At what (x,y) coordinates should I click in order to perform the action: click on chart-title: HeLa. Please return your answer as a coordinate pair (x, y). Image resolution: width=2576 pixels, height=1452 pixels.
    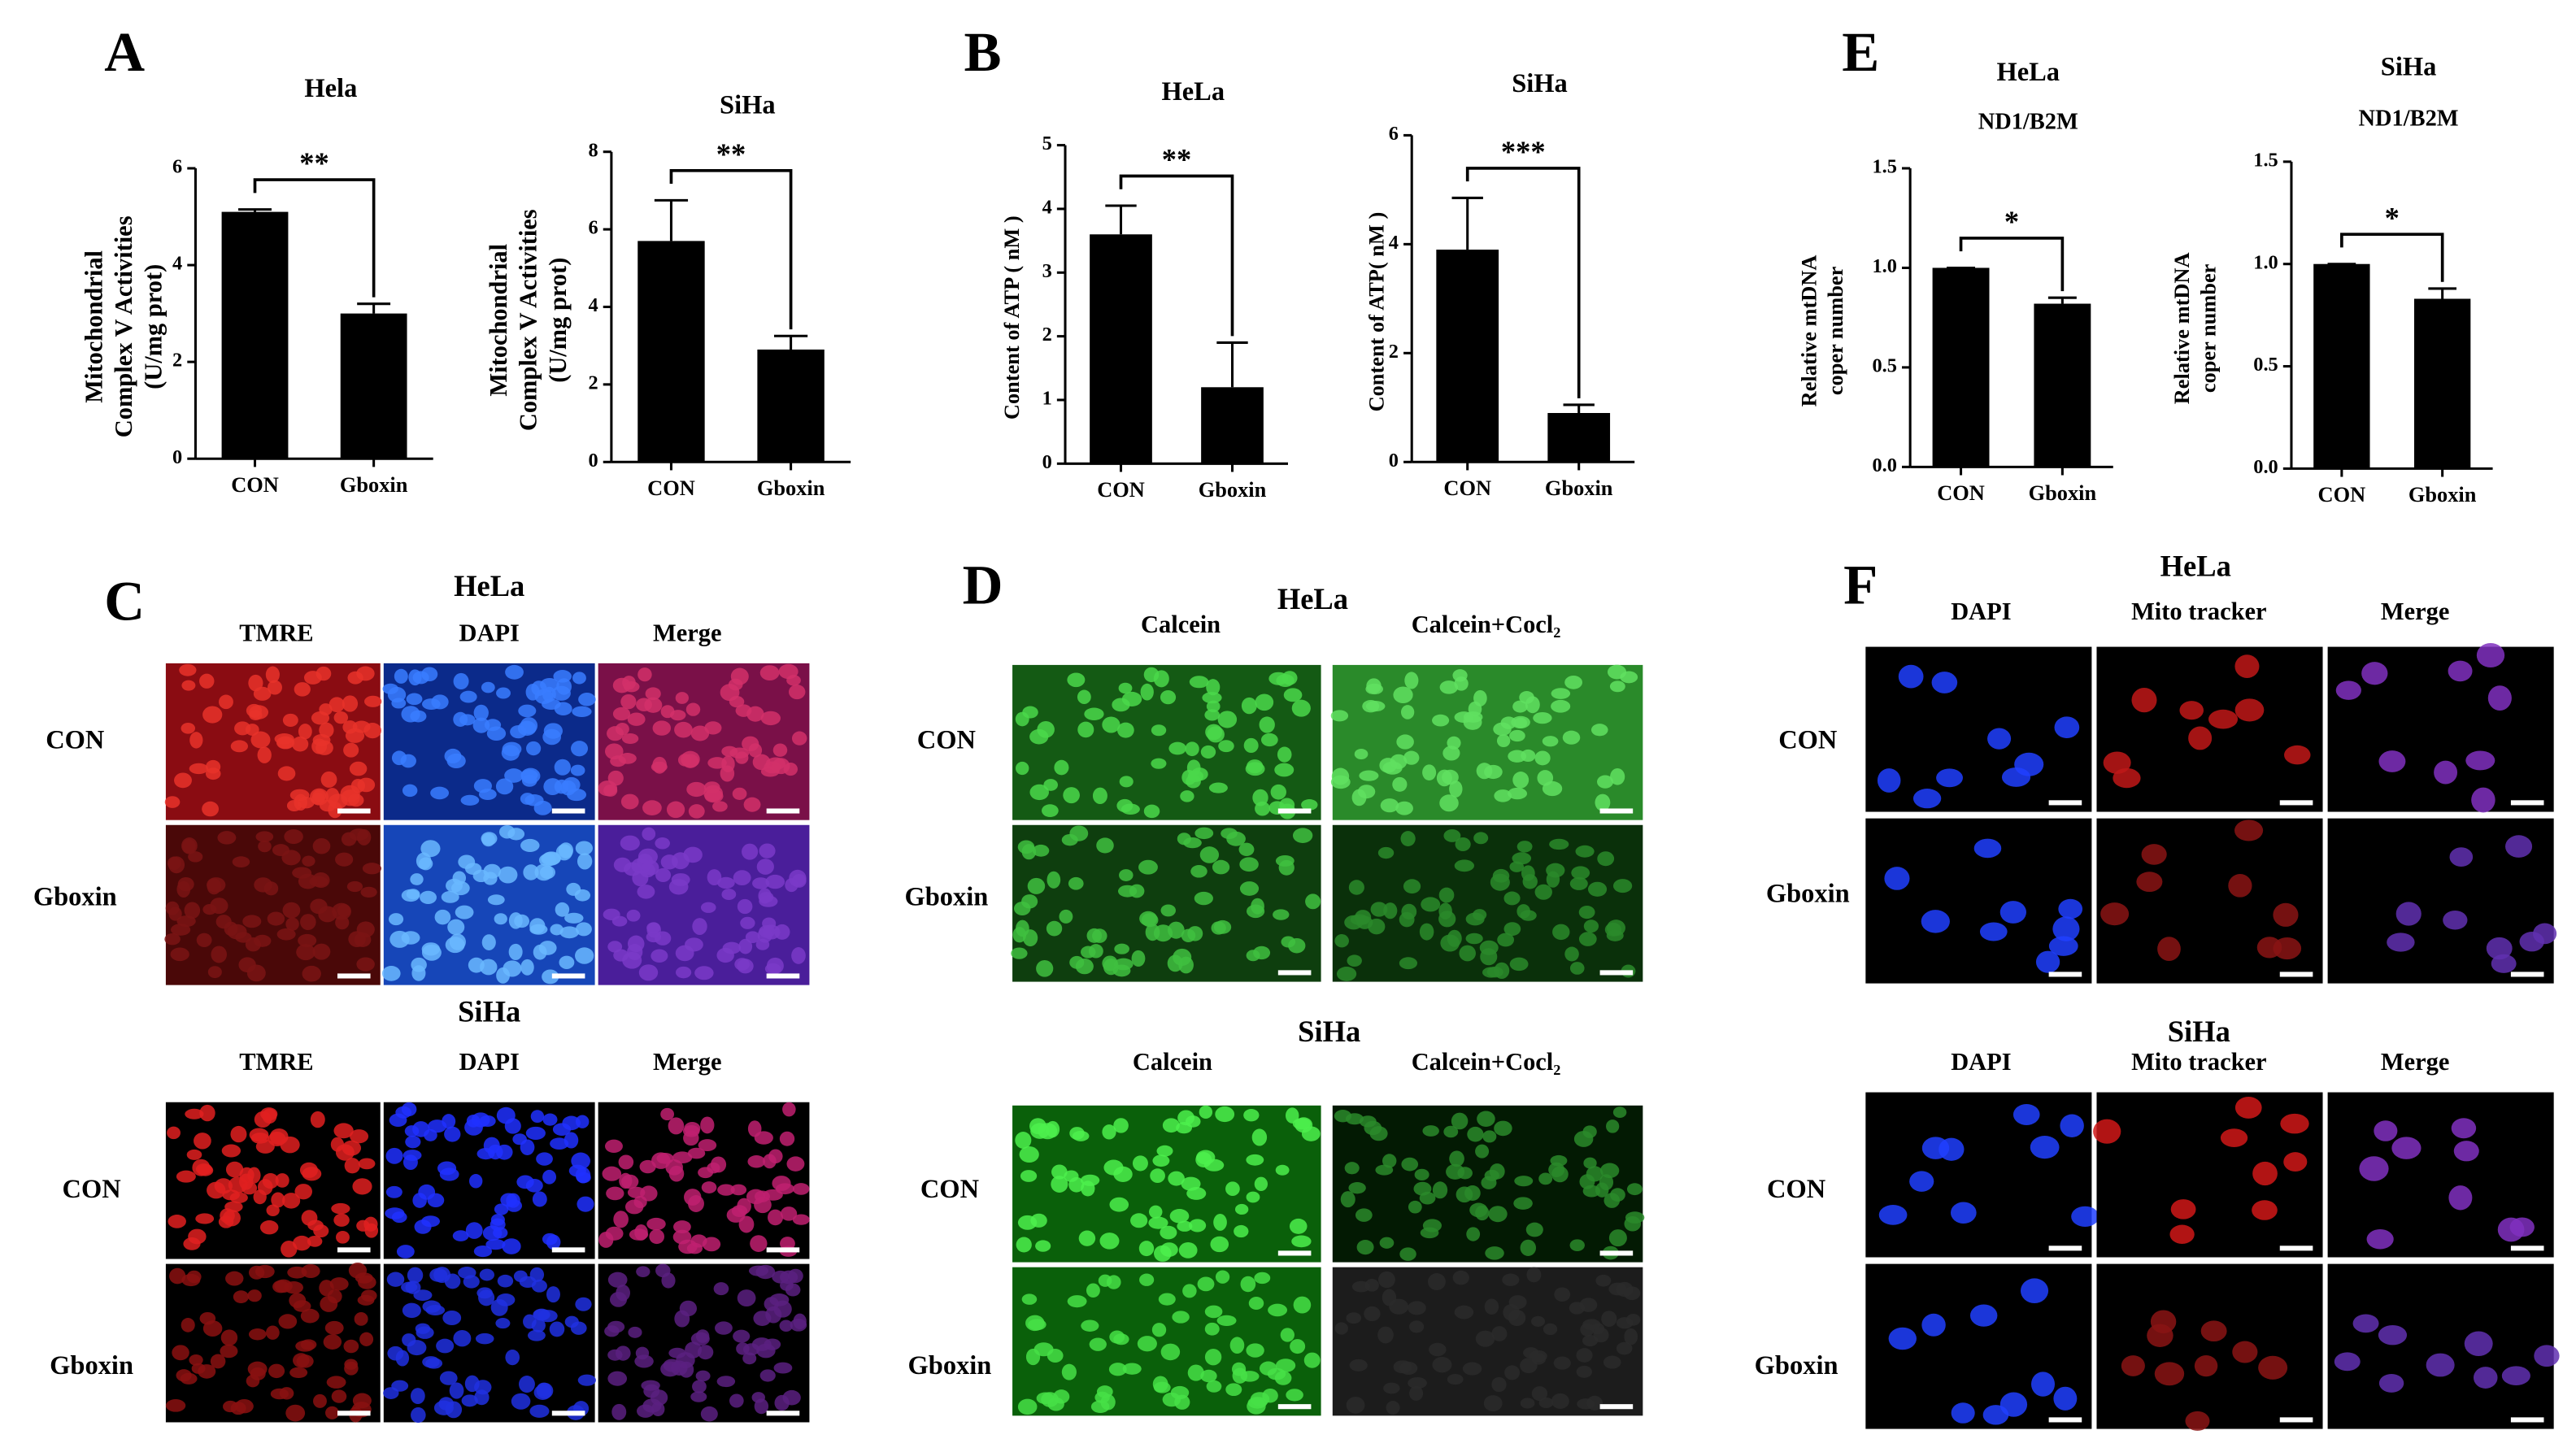
    Looking at the image, I should click on (2028, 72).